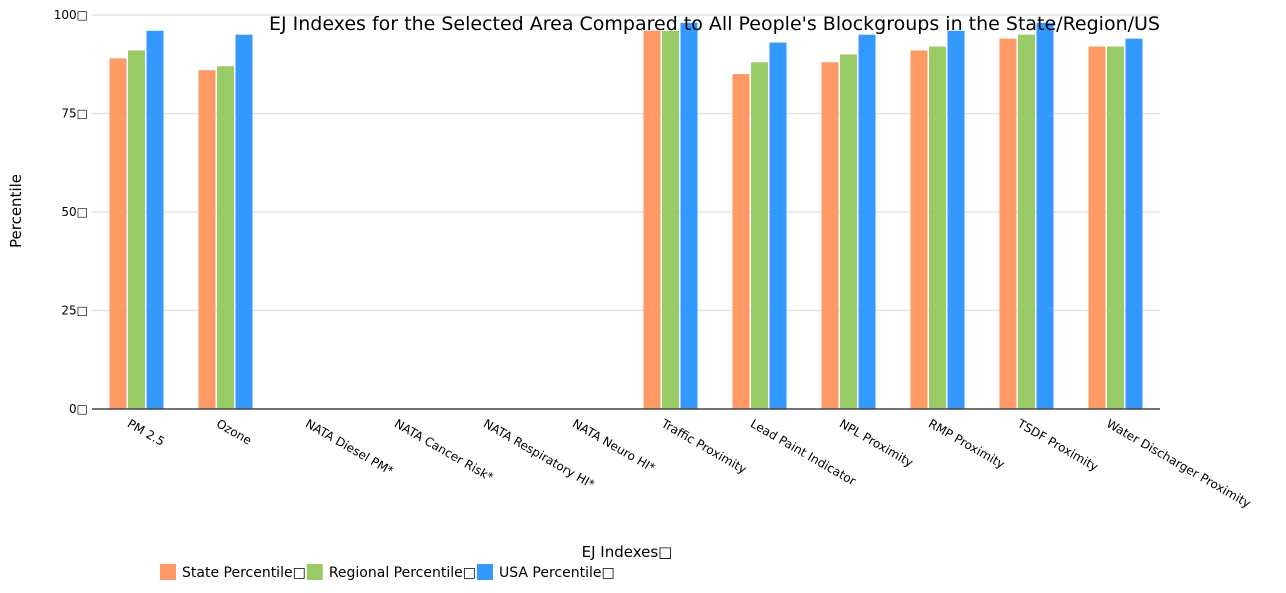  Describe the element at coordinates (966, 443) in the screenshot. I see `x-tick-label: RMP Proximity` at that location.